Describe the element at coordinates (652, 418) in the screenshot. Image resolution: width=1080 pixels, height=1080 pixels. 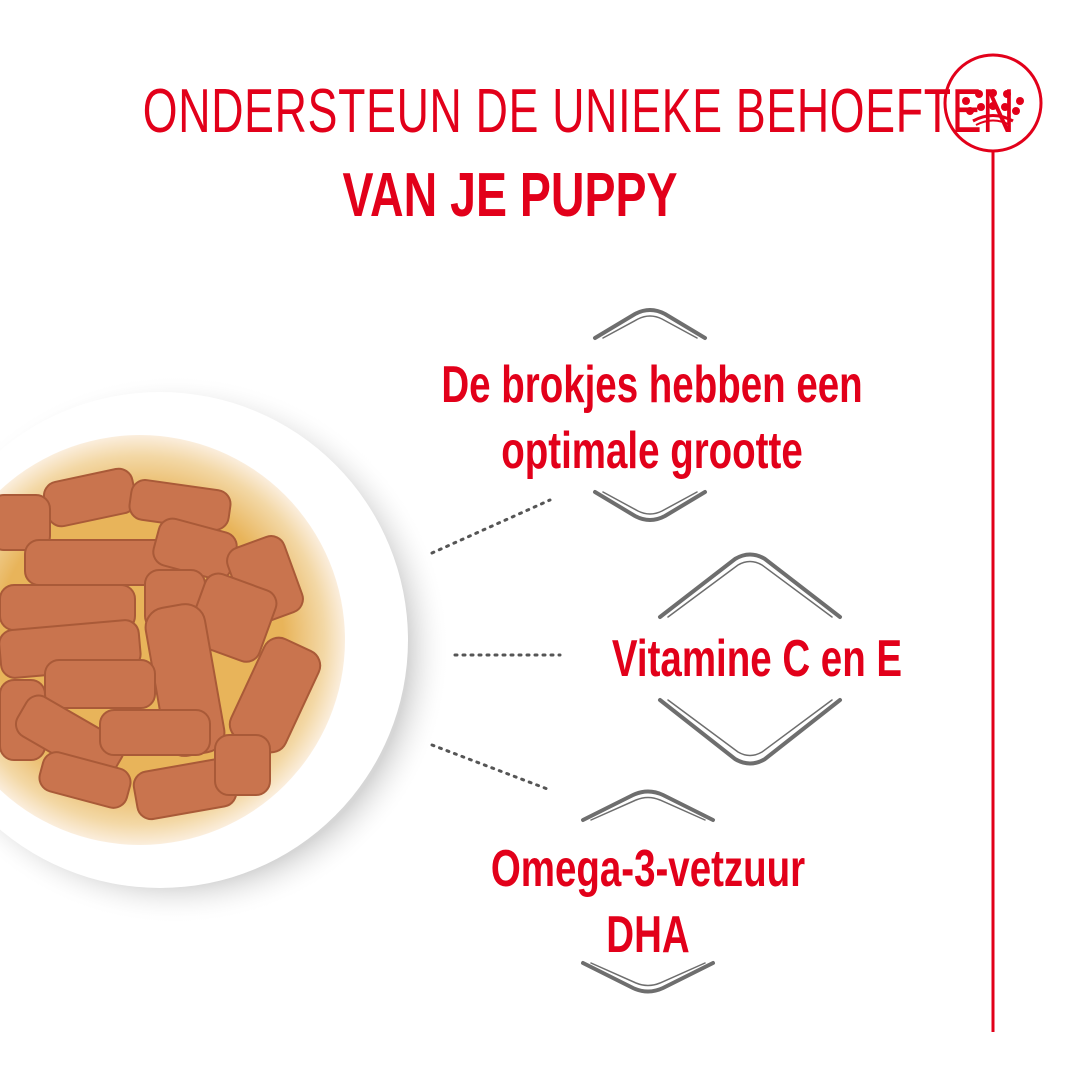
I see `feature-kibble-size: De brokjes hebben een optimale grootte` at that location.